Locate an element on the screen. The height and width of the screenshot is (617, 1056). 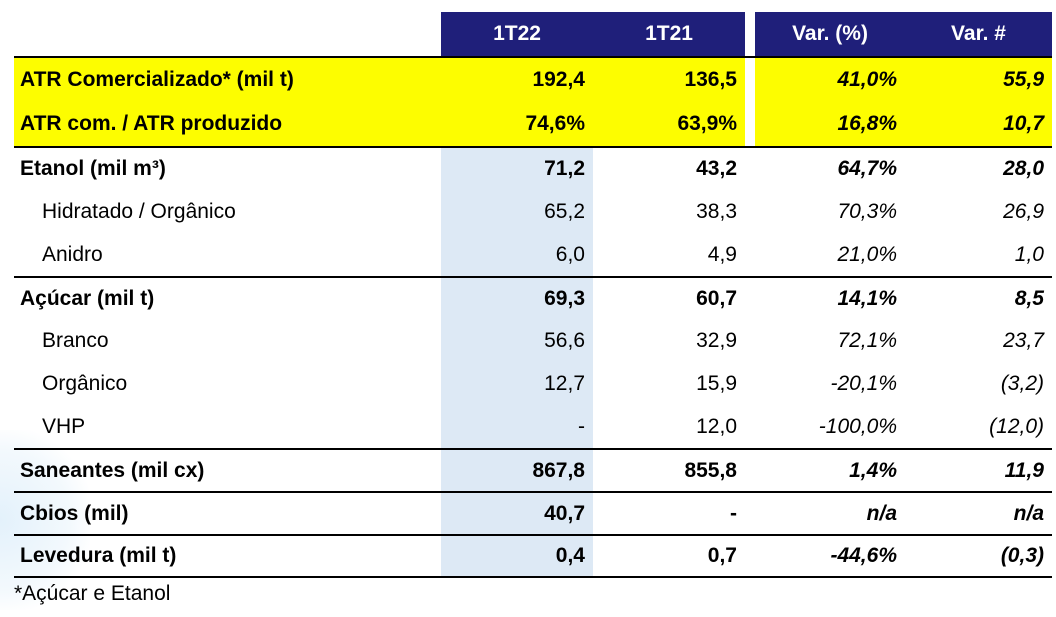
row-label: Anidro is located at coordinates (72, 254).